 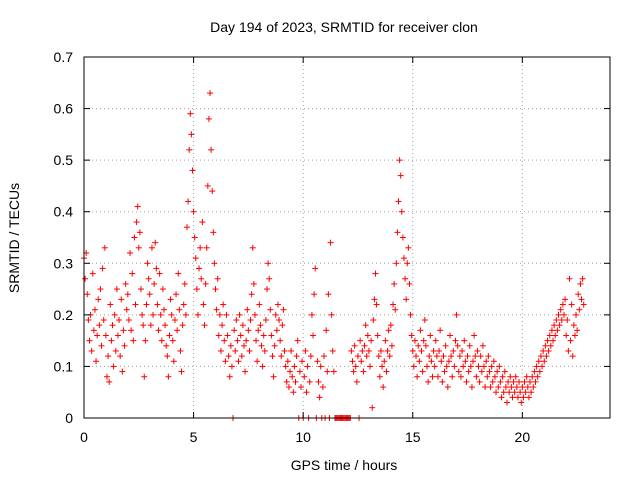 What do you see at coordinates (64, 109) in the screenshot?
I see `y-tick-label: 0.6` at bounding box center [64, 109].